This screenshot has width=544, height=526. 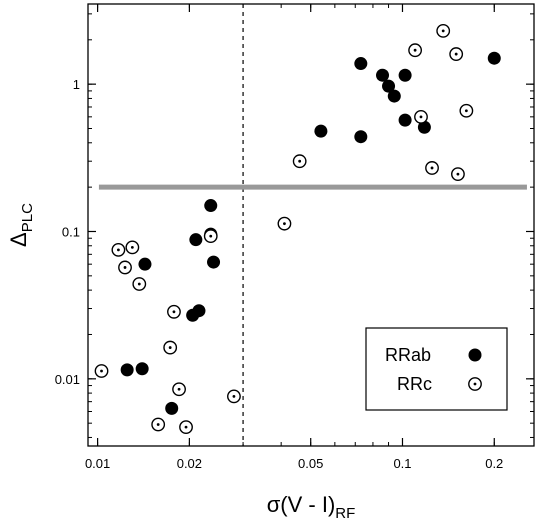 What do you see at coordinates (189, 463) in the screenshot?
I see `x-tick-label: 0.02` at bounding box center [189, 463].